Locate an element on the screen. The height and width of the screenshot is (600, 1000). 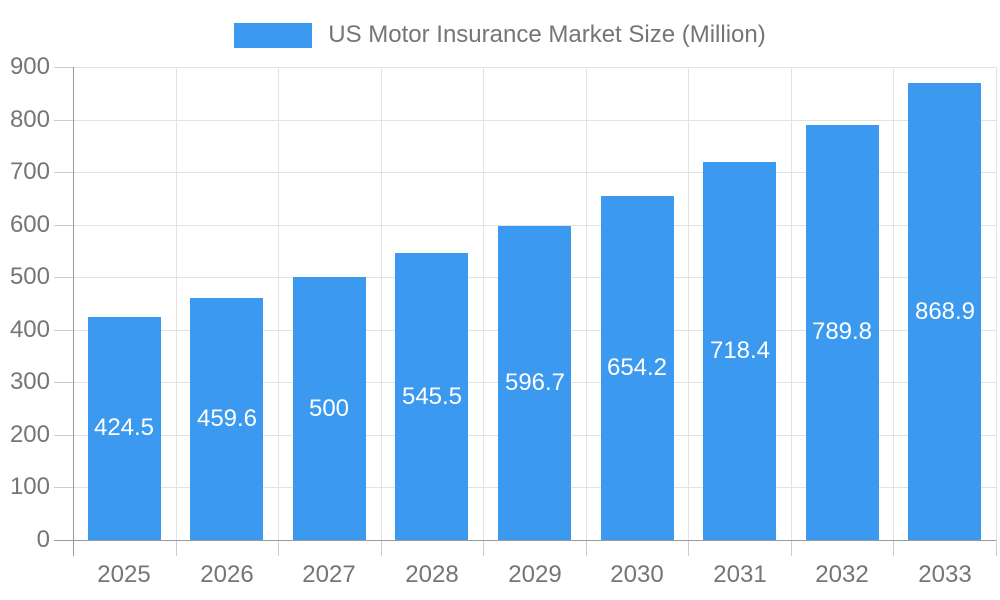
x-axis-label: 2030 is located at coordinates (637, 574).